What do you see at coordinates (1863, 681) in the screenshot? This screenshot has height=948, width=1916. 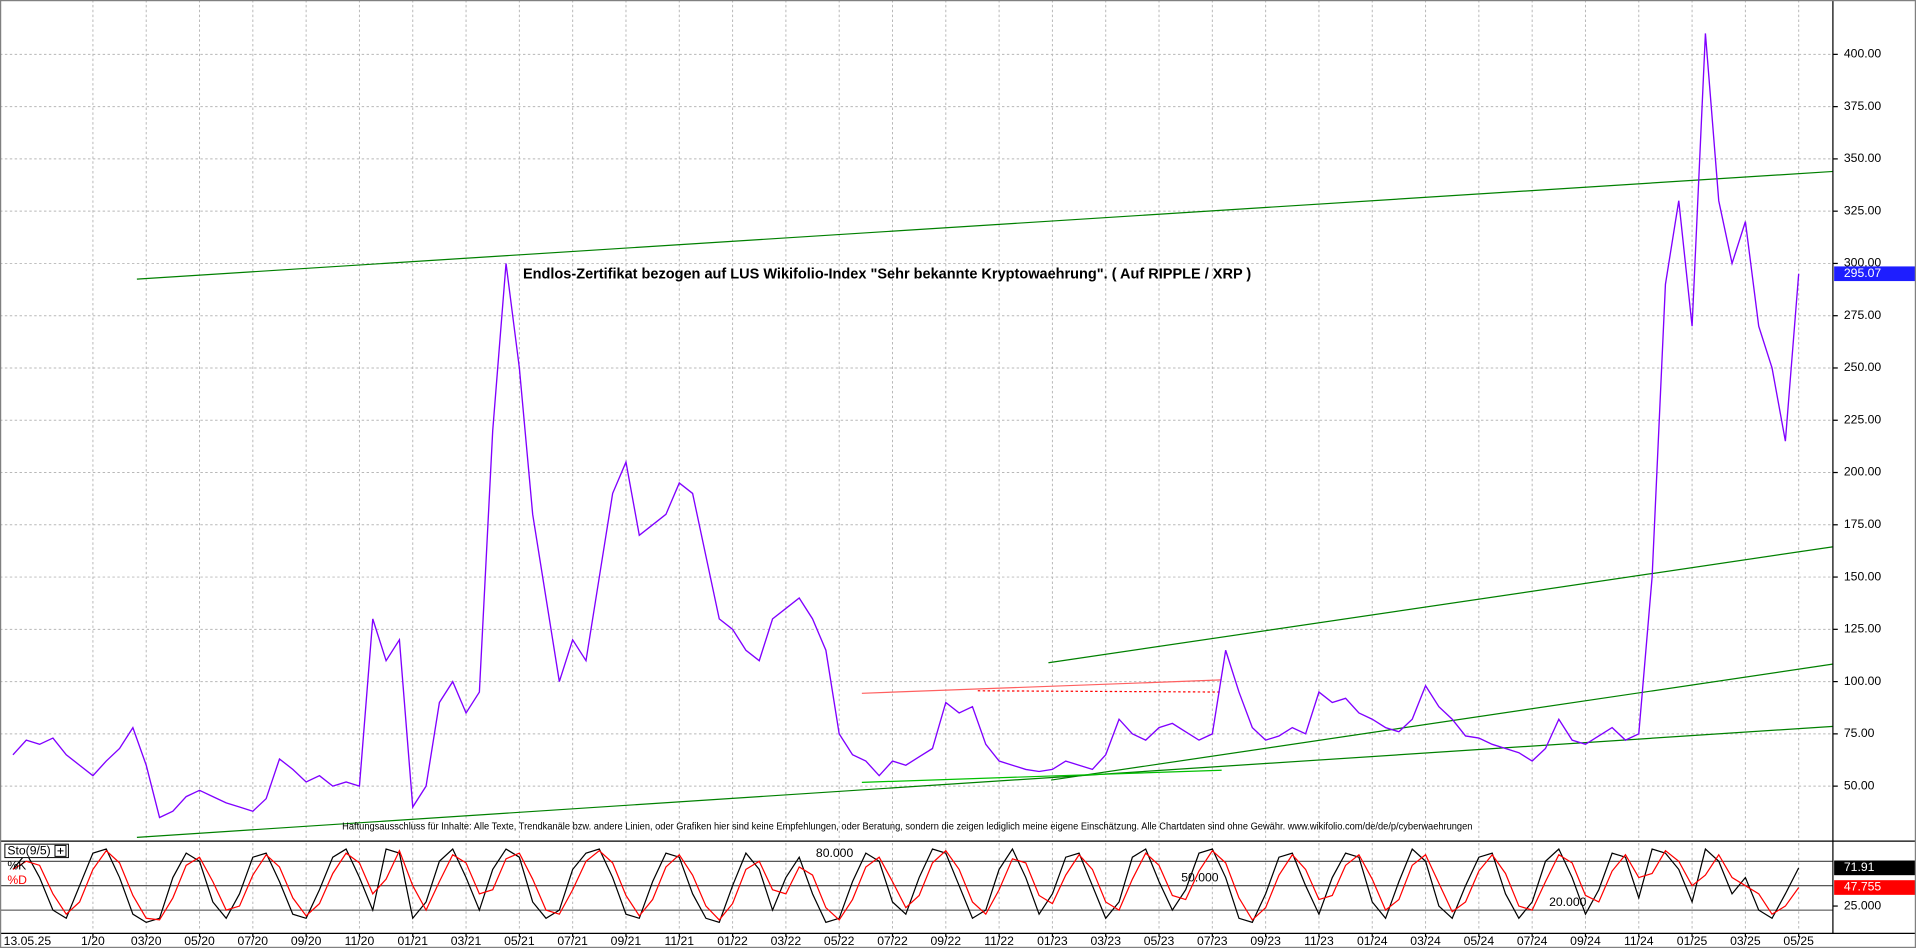 I see `y-tick-label: 100.00` at bounding box center [1863, 681].